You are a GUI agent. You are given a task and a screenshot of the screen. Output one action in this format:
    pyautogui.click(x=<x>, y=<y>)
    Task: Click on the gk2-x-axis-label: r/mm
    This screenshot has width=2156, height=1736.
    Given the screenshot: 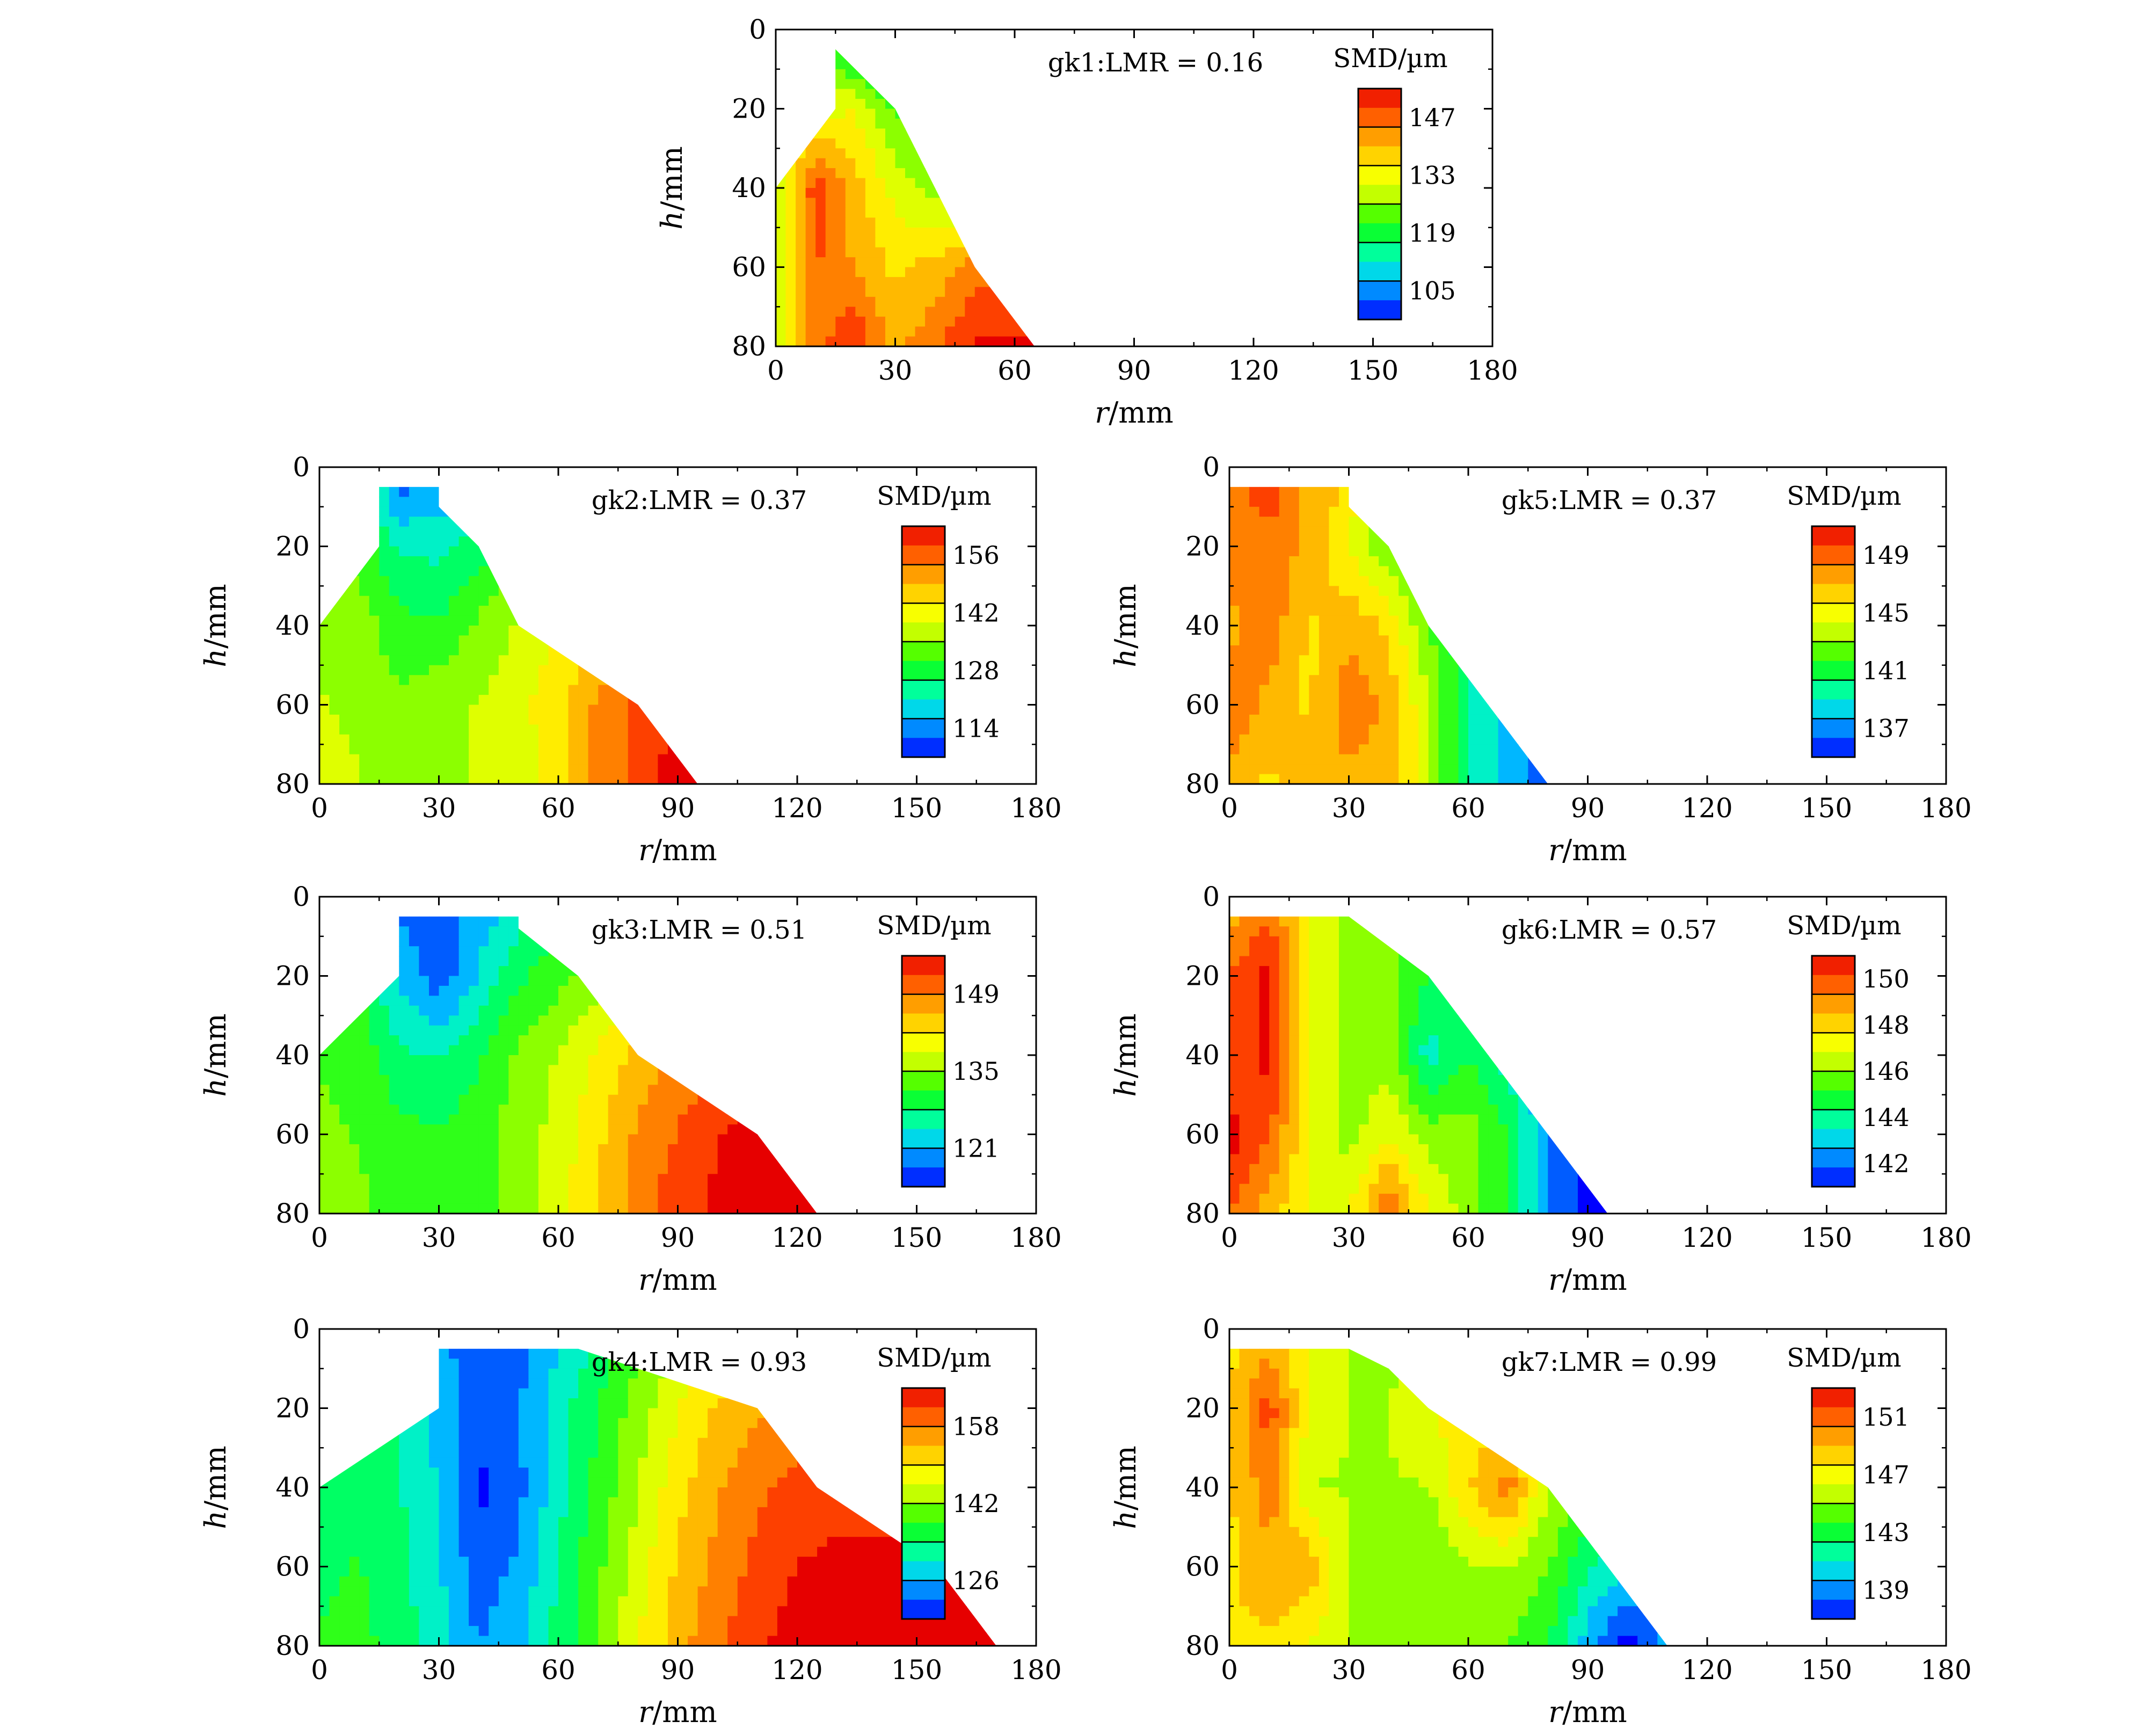 What is the action you would take?
    pyautogui.click(x=677, y=850)
    